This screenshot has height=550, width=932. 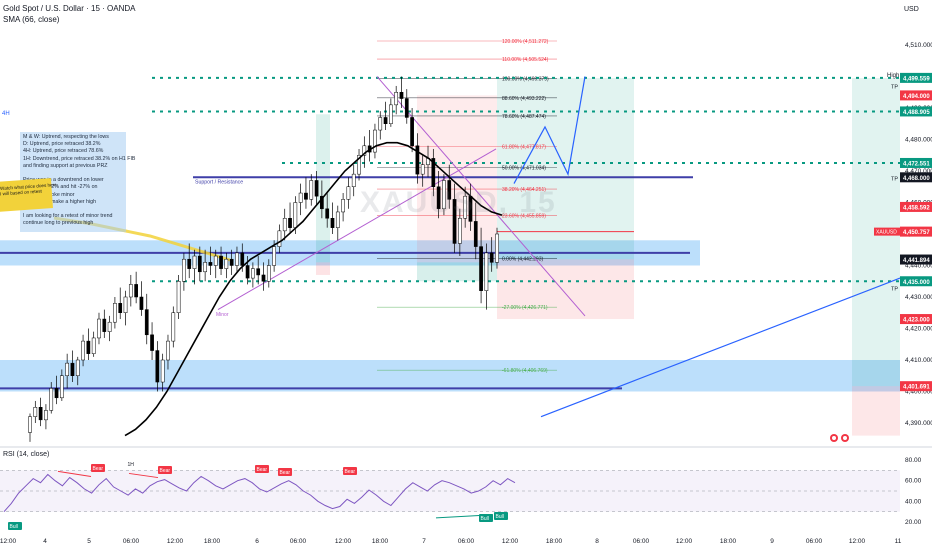 I want to click on currency-label: USD, so click(x=911, y=9).